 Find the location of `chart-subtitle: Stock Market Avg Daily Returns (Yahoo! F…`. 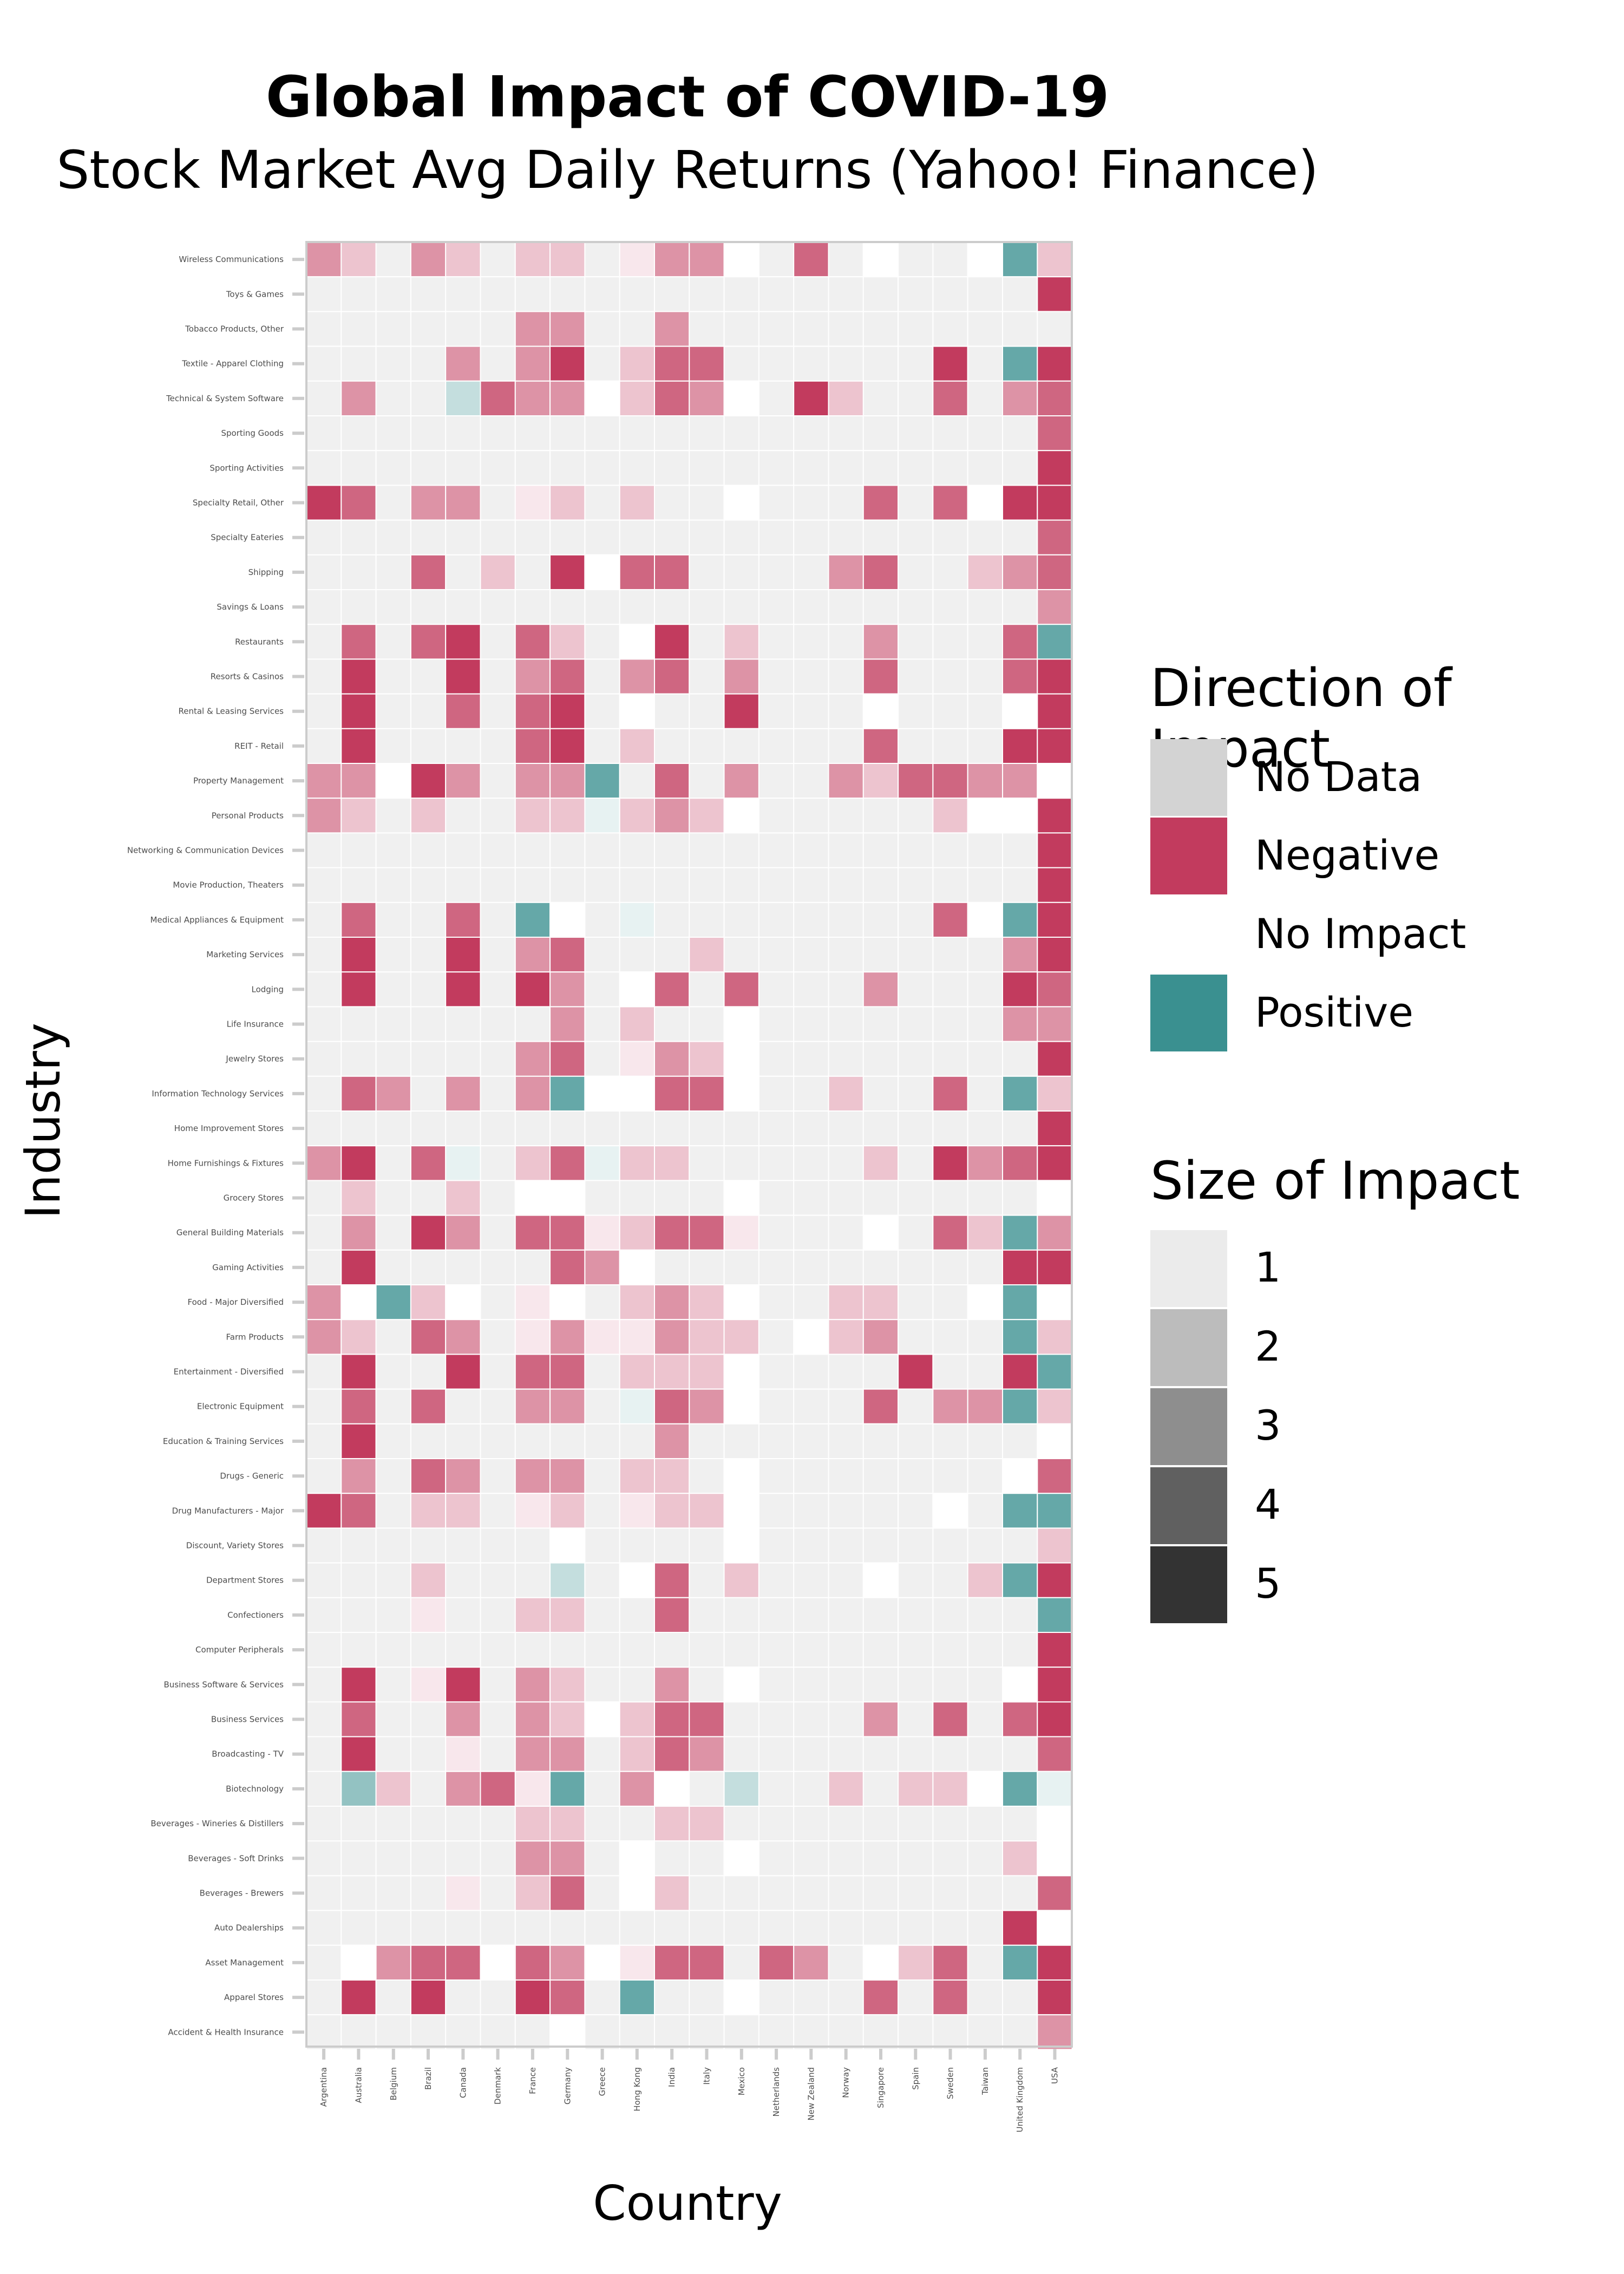

chart-subtitle: Stock Market Avg Daily Returns (Yahoo! F… is located at coordinates (687, 170).